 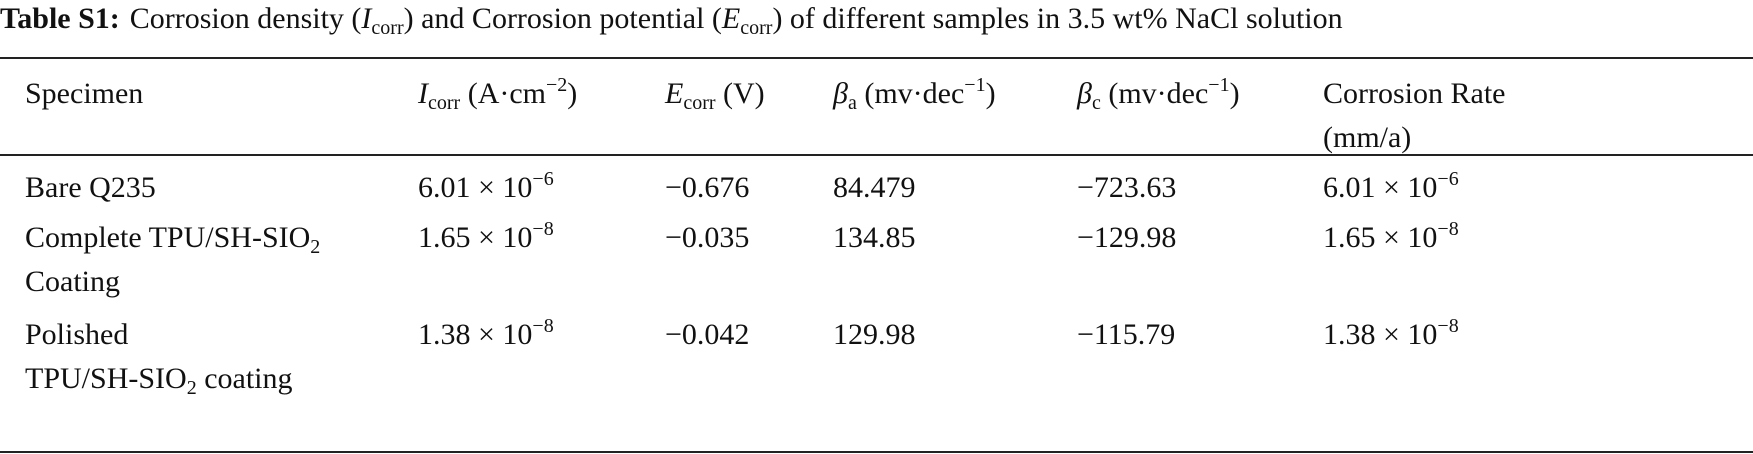 I want to click on header-rule, so click(x=876, y=155).